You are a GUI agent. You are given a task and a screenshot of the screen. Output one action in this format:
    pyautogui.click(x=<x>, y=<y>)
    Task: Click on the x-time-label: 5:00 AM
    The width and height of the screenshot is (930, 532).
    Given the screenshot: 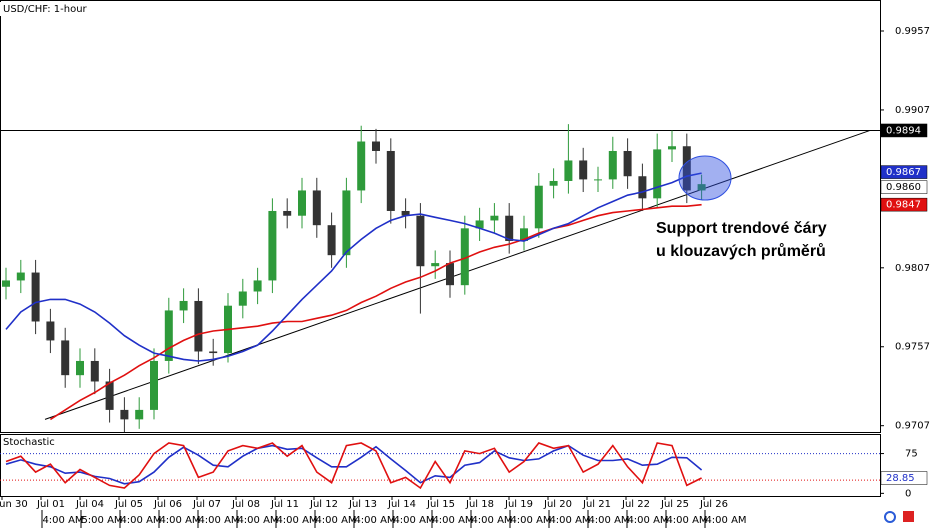 What is the action you would take?
    pyautogui.click(x=101, y=520)
    